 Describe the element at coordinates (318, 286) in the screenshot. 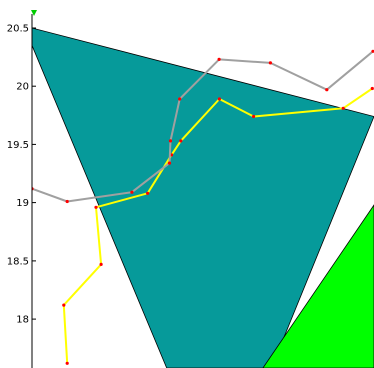

I see `green-region` at that location.